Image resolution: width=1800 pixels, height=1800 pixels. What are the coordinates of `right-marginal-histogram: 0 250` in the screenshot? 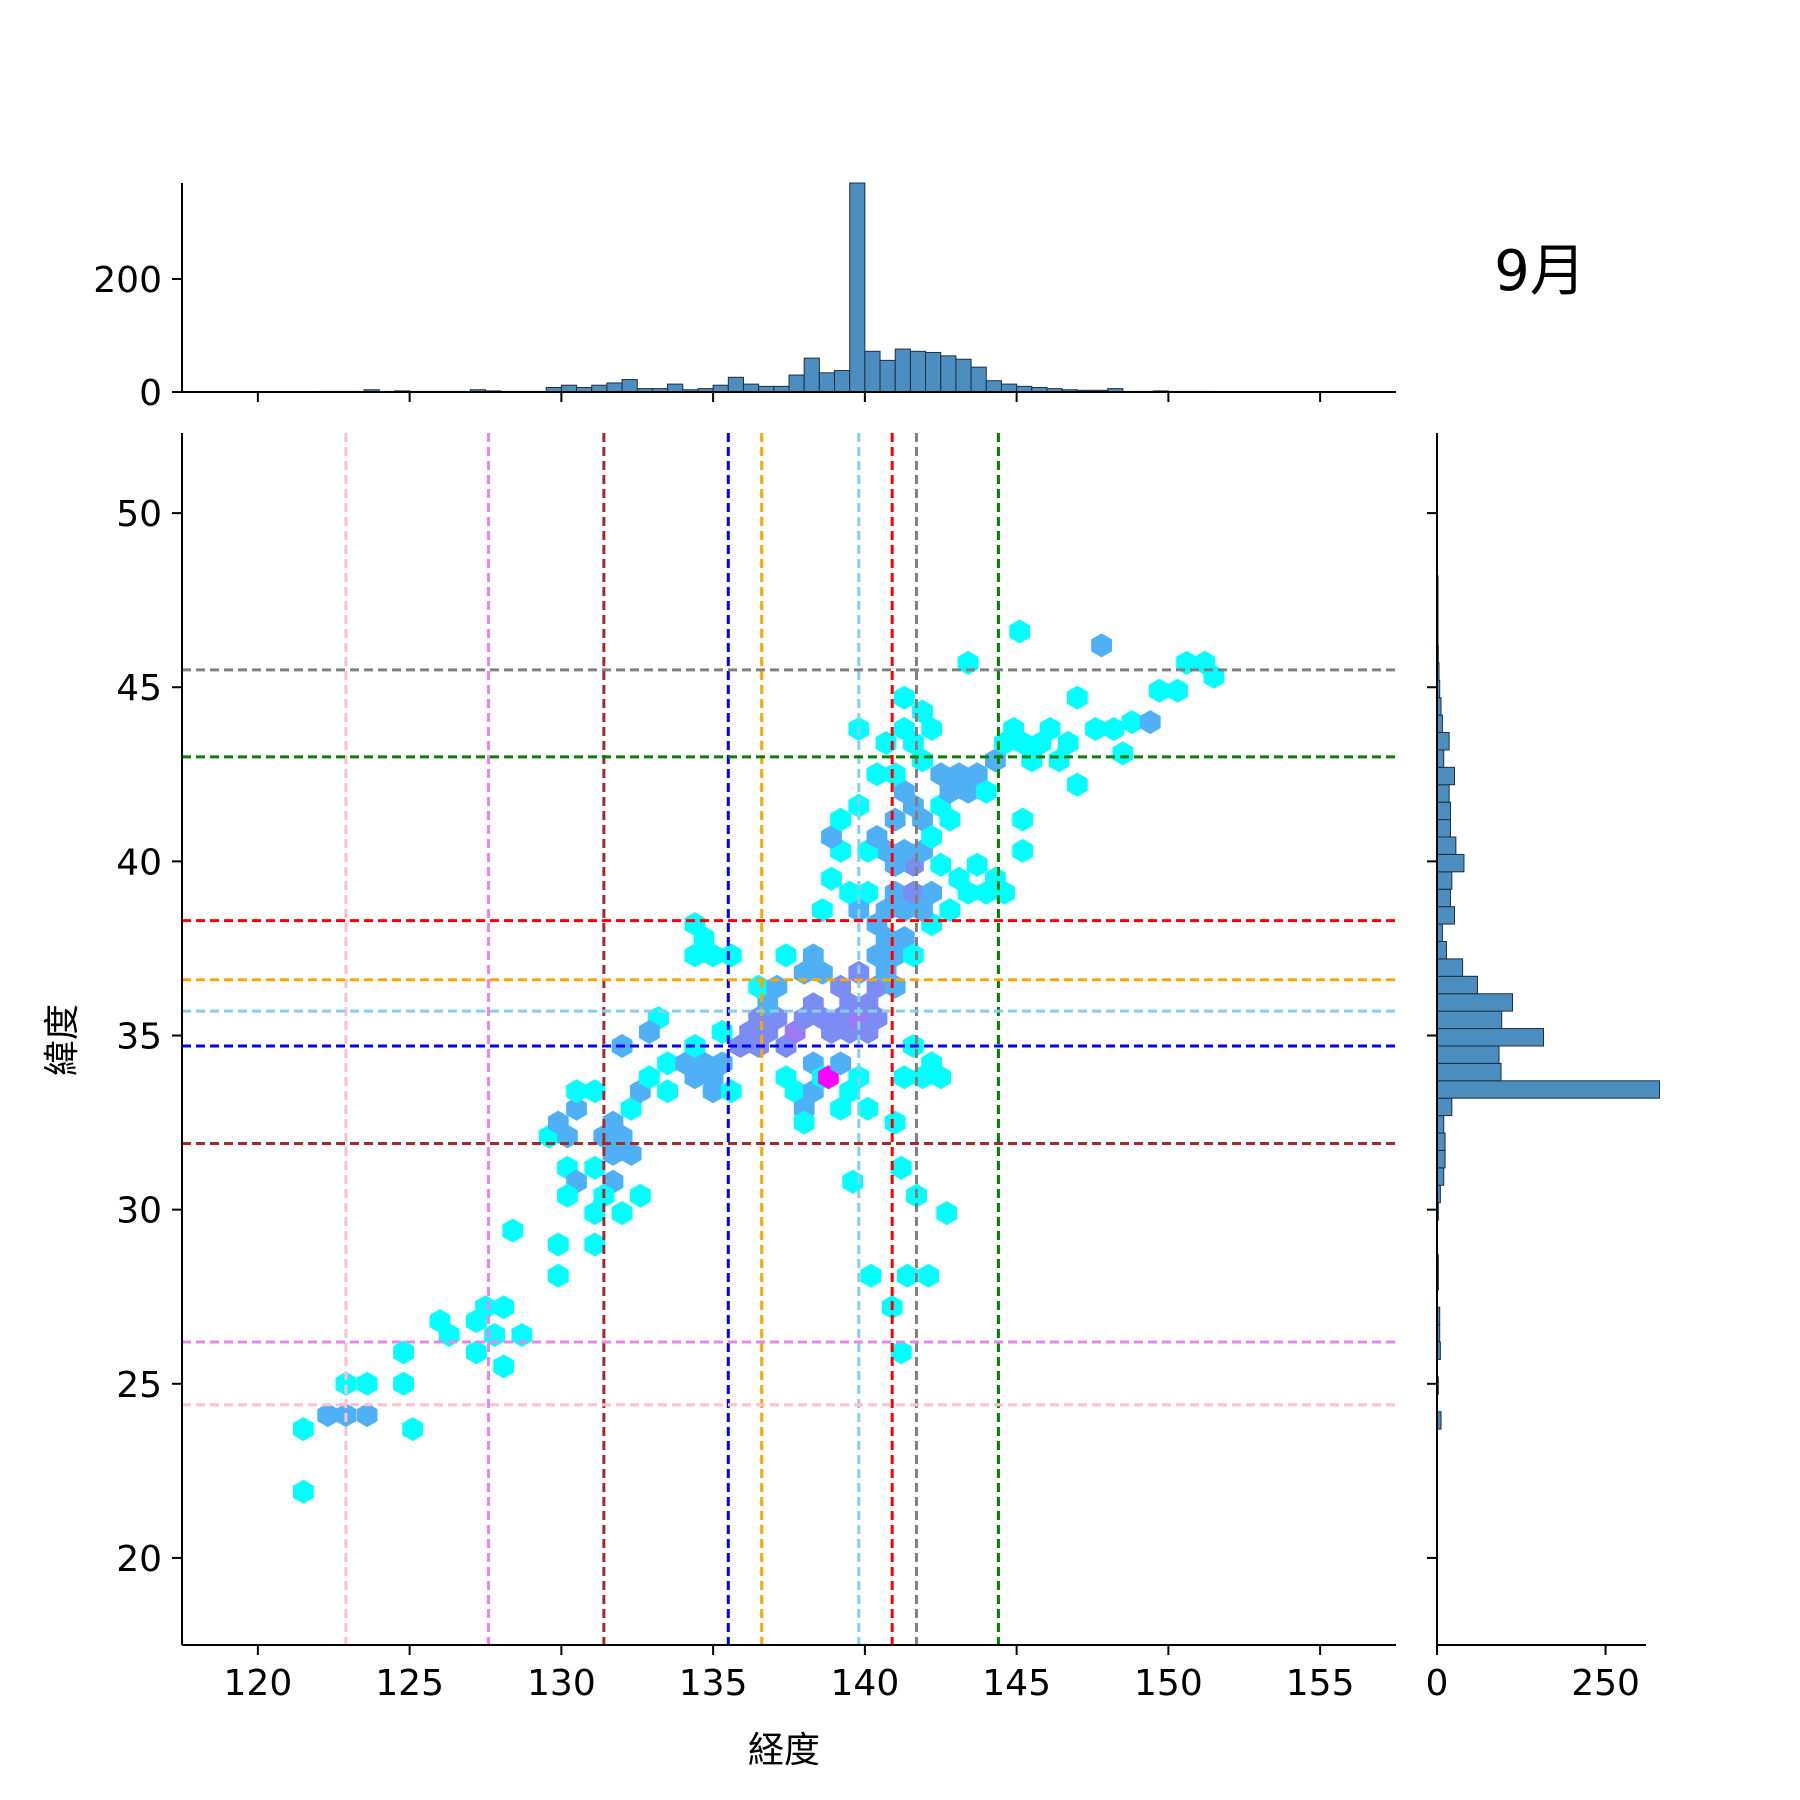 It's located at (1543, 1068).